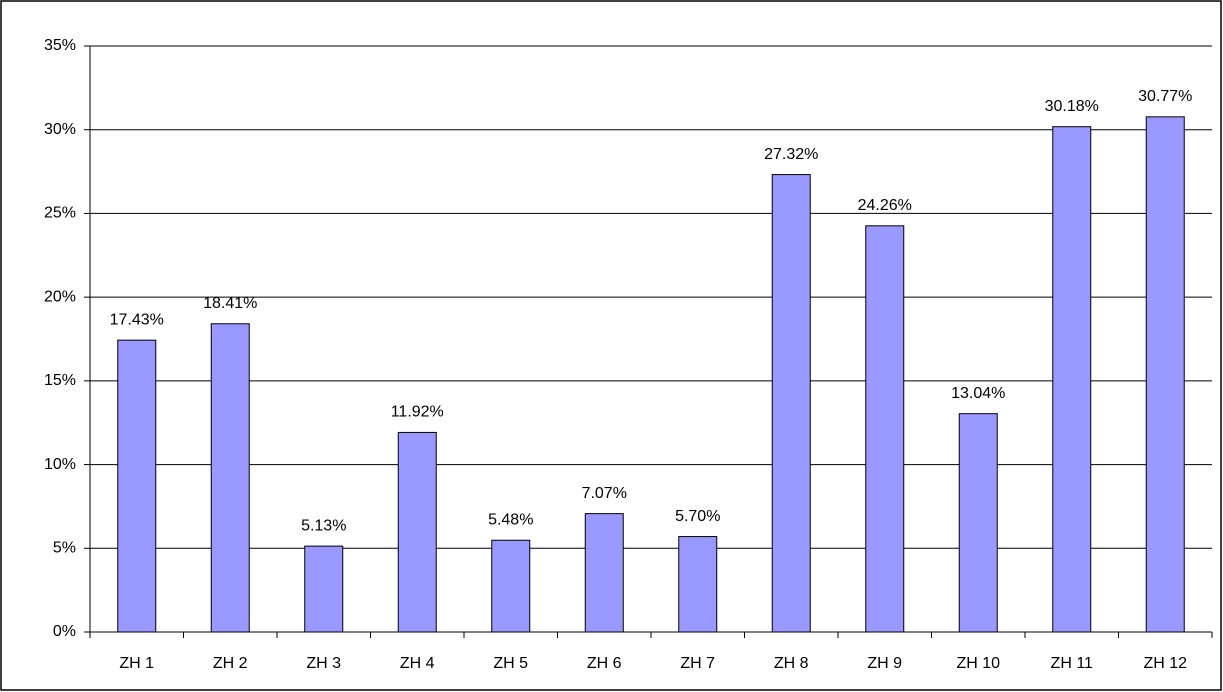  What do you see at coordinates (1072, 106) in the screenshot?
I see `value-label: 30.18%` at bounding box center [1072, 106].